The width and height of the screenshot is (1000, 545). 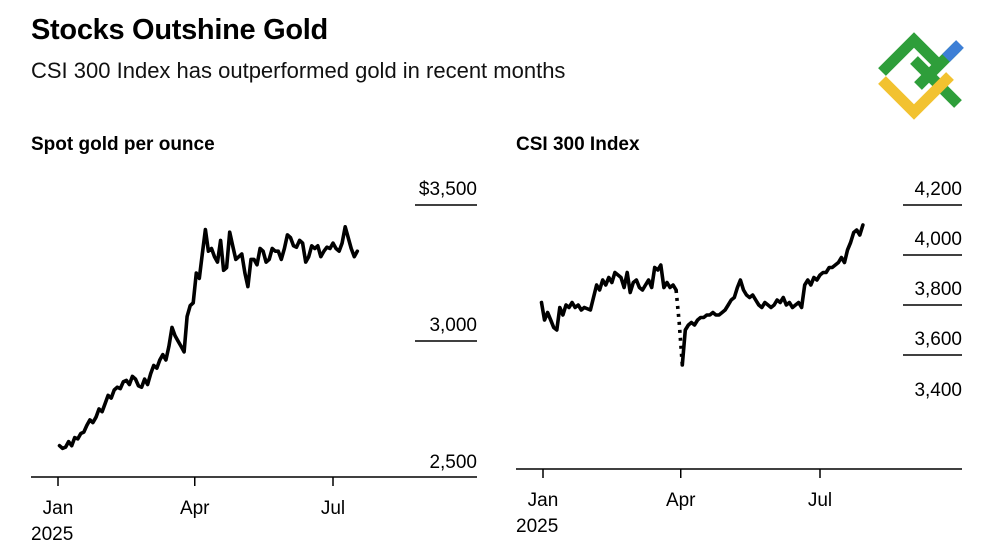 What do you see at coordinates (921, 76) in the screenshot?
I see `brand-logo-icon` at bounding box center [921, 76].